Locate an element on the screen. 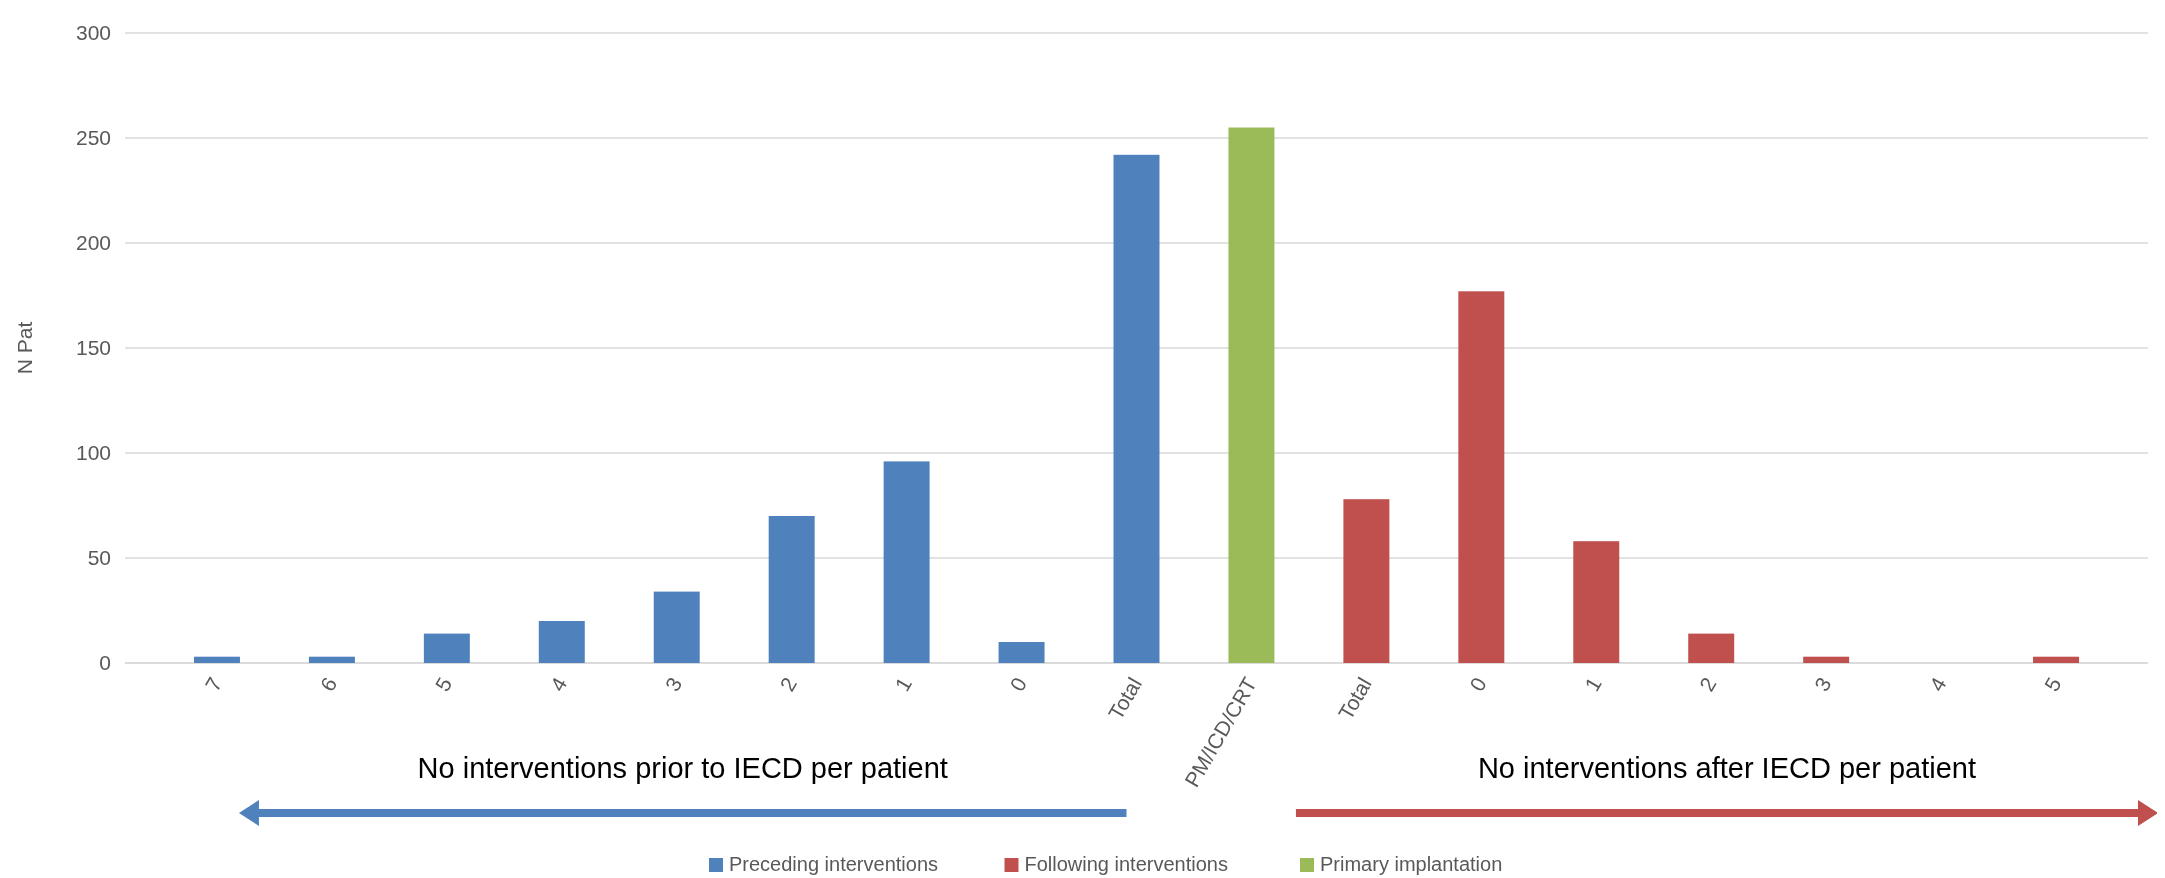 The image size is (2165, 878). legend-label: Following interventions is located at coordinates (1126, 864).